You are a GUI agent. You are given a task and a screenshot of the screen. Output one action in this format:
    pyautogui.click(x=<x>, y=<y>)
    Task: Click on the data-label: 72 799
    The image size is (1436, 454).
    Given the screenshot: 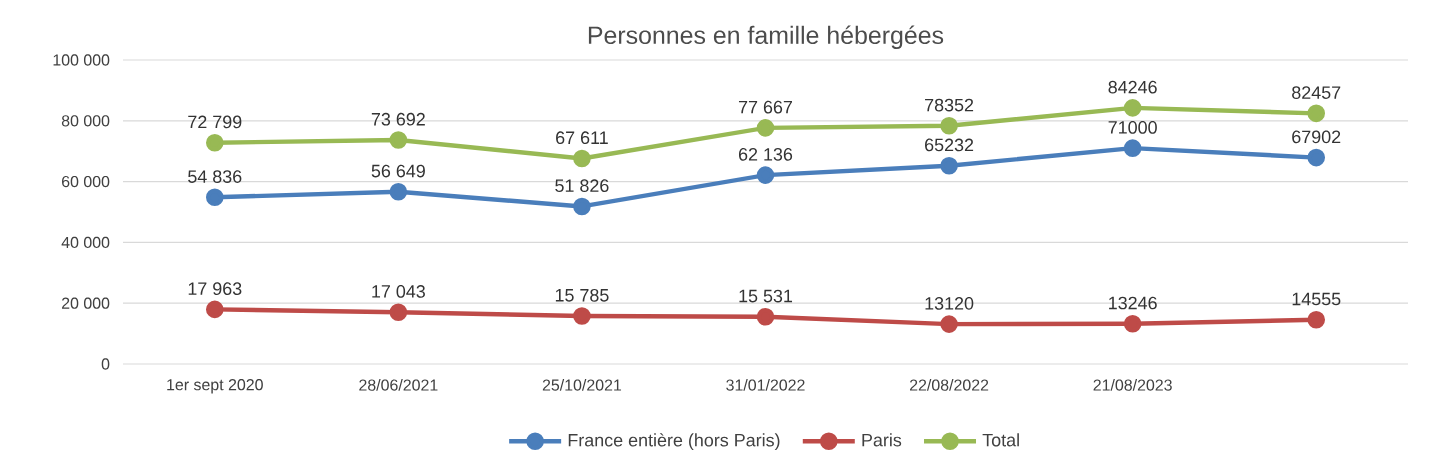 What is the action you would take?
    pyautogui.click(x=215, y=122)
    